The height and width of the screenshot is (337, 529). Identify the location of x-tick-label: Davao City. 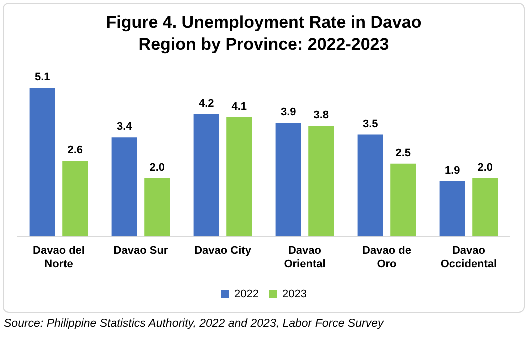
(223, 251).